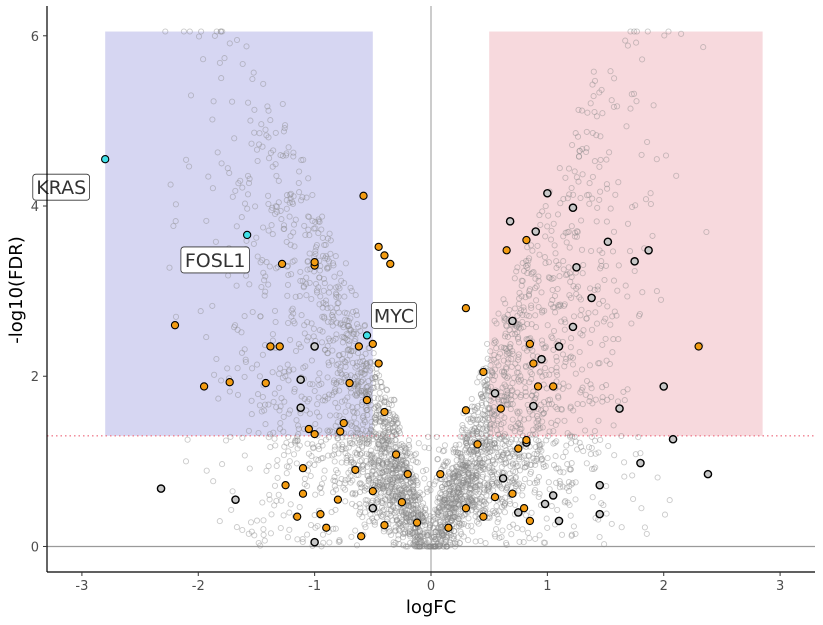 The width and height of the screenshot is (823, 625). Describe the element at coordinates (16, 290) in the screenshot. I see `y-axis-title: -log10(FDR)` at that location.